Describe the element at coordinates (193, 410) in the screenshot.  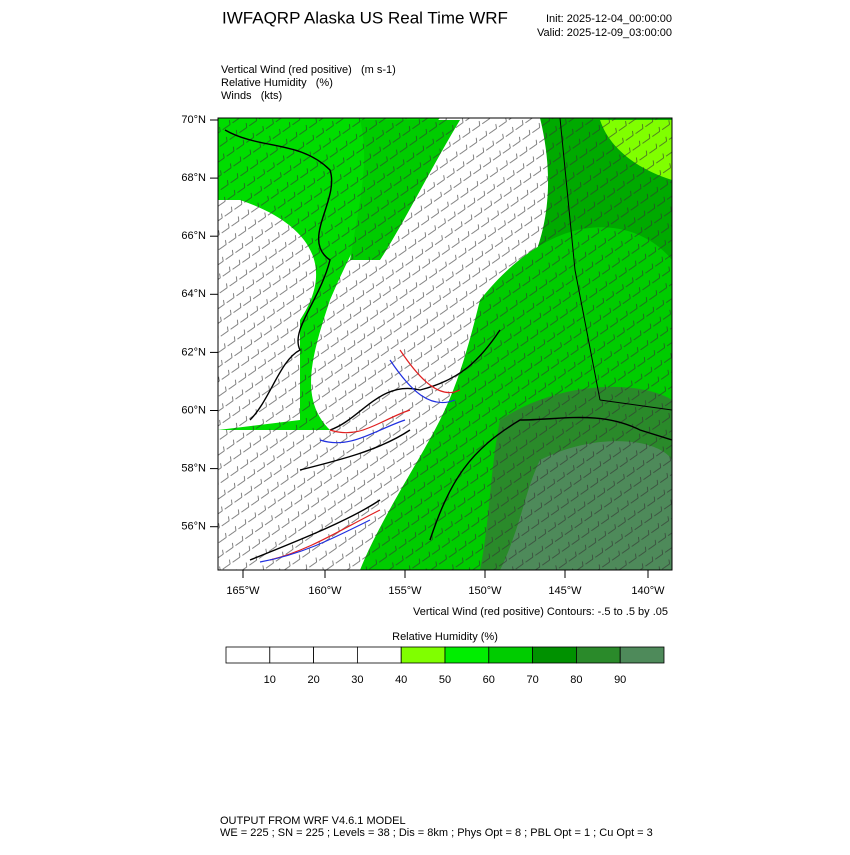
I see `lat-label: 60°N` at that location.